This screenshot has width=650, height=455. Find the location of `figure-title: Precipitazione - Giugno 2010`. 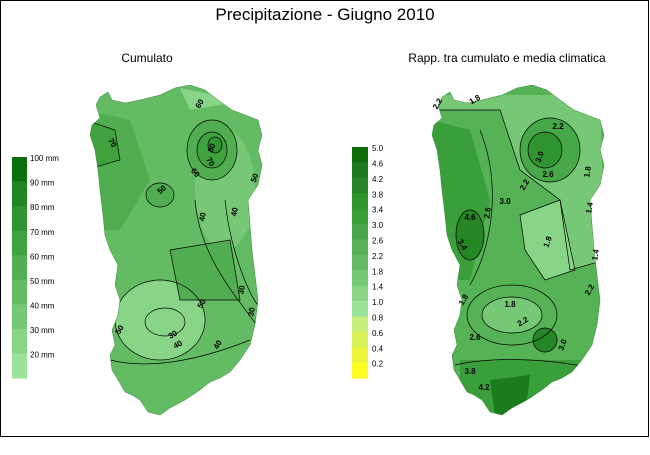

figure-title: Precipitazione - Giugno 2010 is located at coordinates (324, 14).